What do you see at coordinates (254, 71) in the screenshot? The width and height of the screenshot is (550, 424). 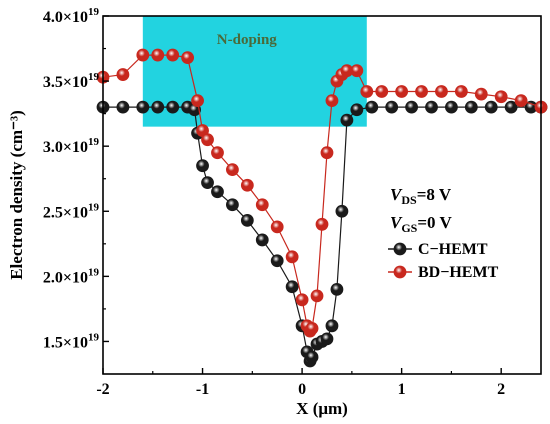 I see `n-doping-band` at bounding box center [254, 71].